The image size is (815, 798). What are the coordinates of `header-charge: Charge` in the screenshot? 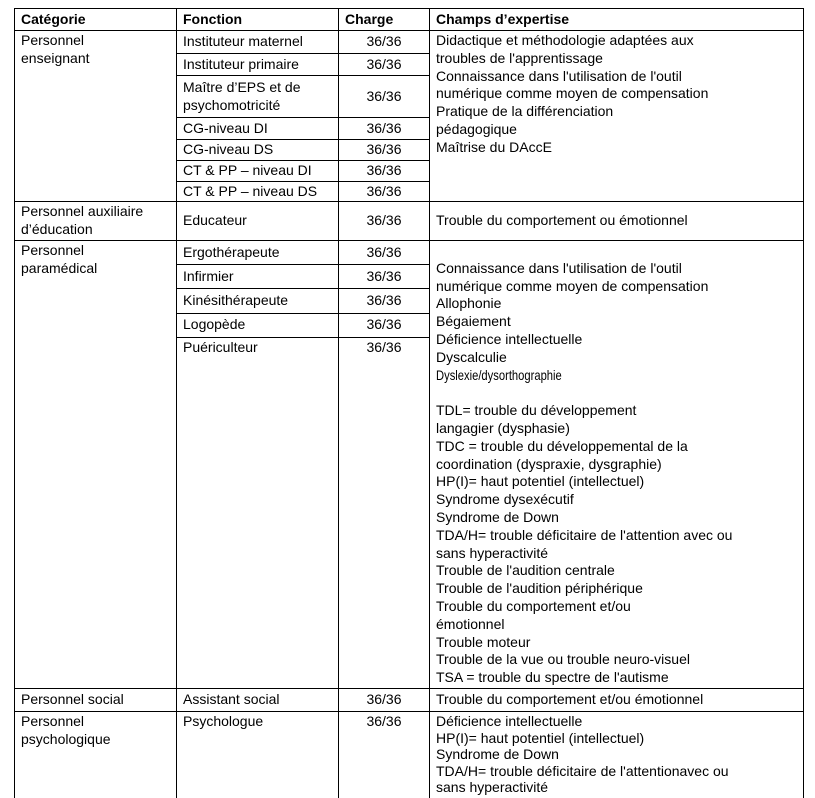 It's located at (384, 19).